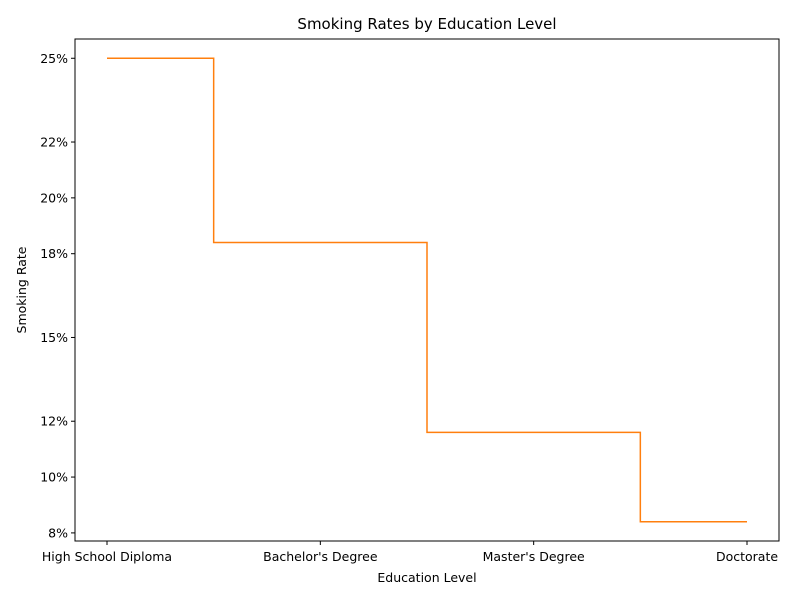 The width and height of the screenshot is (800, 600). Describe the element at coordinates (54, 253) in the screenshot. I see `y-tick-label: 18%` at that location.